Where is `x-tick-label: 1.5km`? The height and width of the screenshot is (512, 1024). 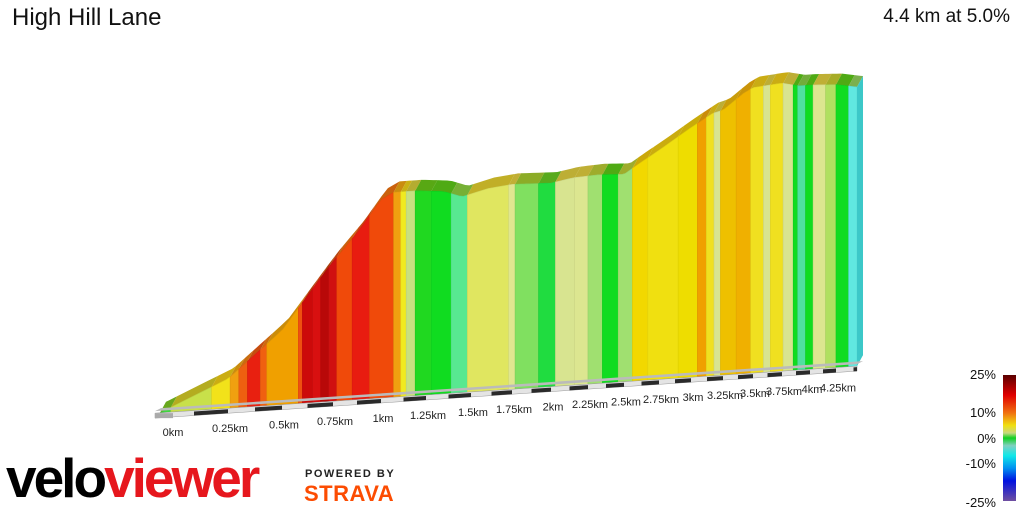 x-tick-label: 1.5km is located at coordinates (473, 413).